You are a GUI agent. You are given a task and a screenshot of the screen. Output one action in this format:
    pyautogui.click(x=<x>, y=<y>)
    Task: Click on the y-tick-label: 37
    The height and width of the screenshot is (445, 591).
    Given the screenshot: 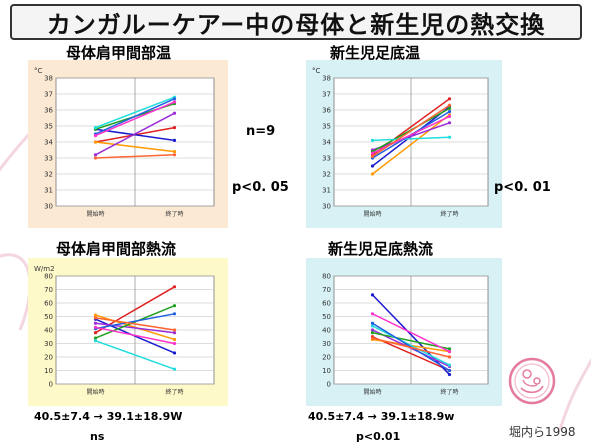 What is the action you would take?
    pyautogui.click(x=326, y=95)
    